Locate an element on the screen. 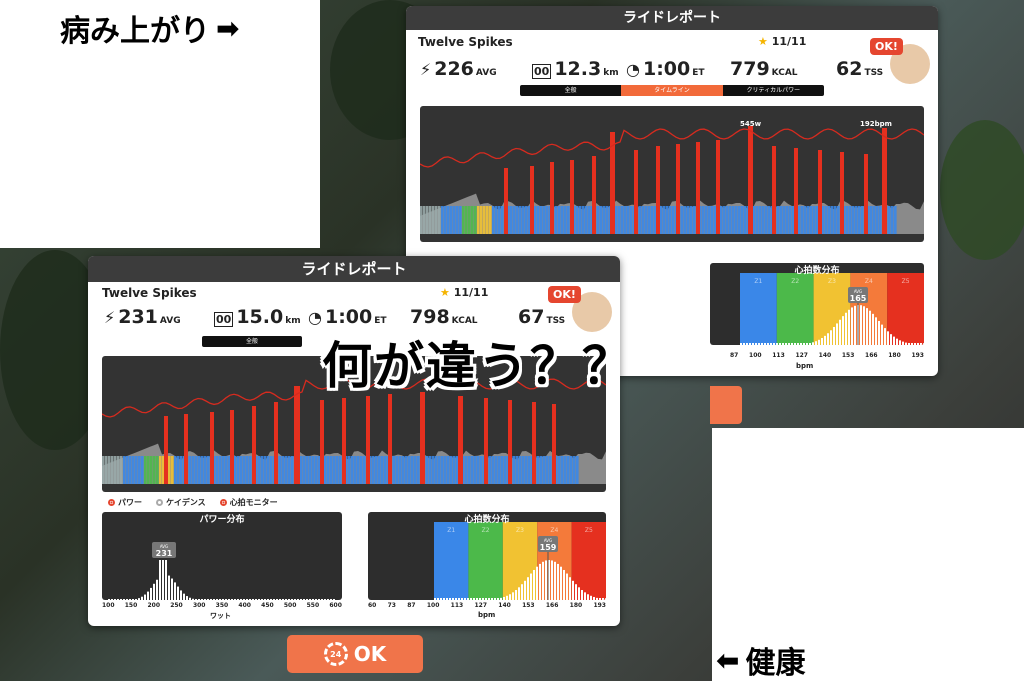  stars-count: ★ 11/11 is located at coordinates (782, 41).